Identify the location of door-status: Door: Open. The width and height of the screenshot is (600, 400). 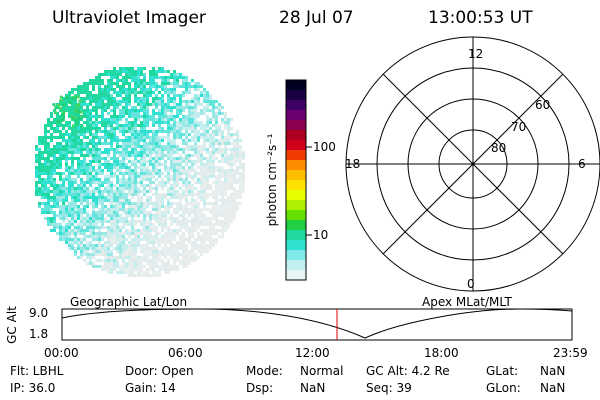
(159, 371).